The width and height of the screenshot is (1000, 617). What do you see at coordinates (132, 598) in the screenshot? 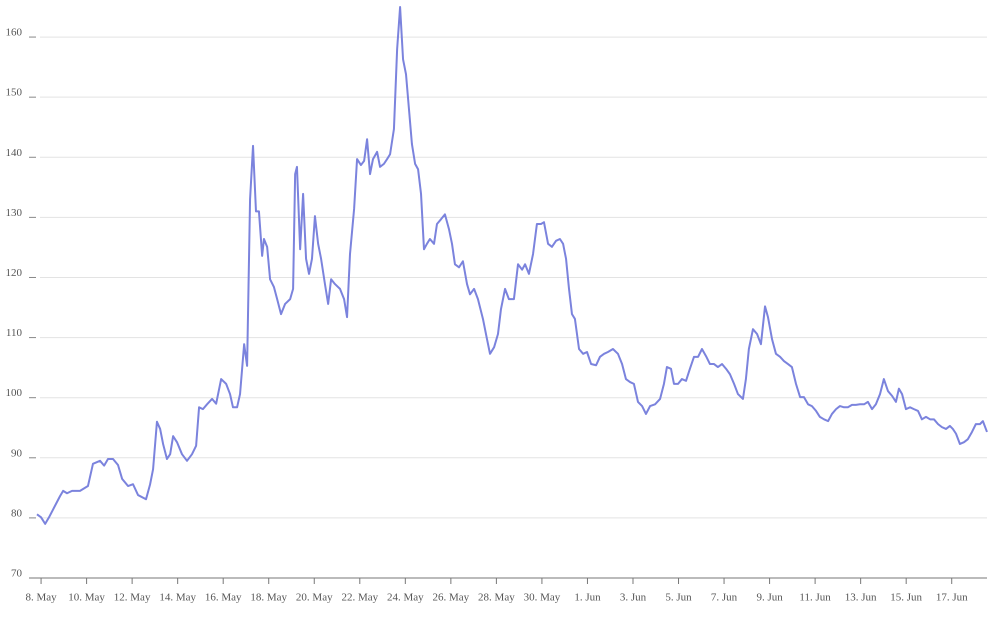
I see `x-tick-label: 12. May` at bounding box center [132, 598].